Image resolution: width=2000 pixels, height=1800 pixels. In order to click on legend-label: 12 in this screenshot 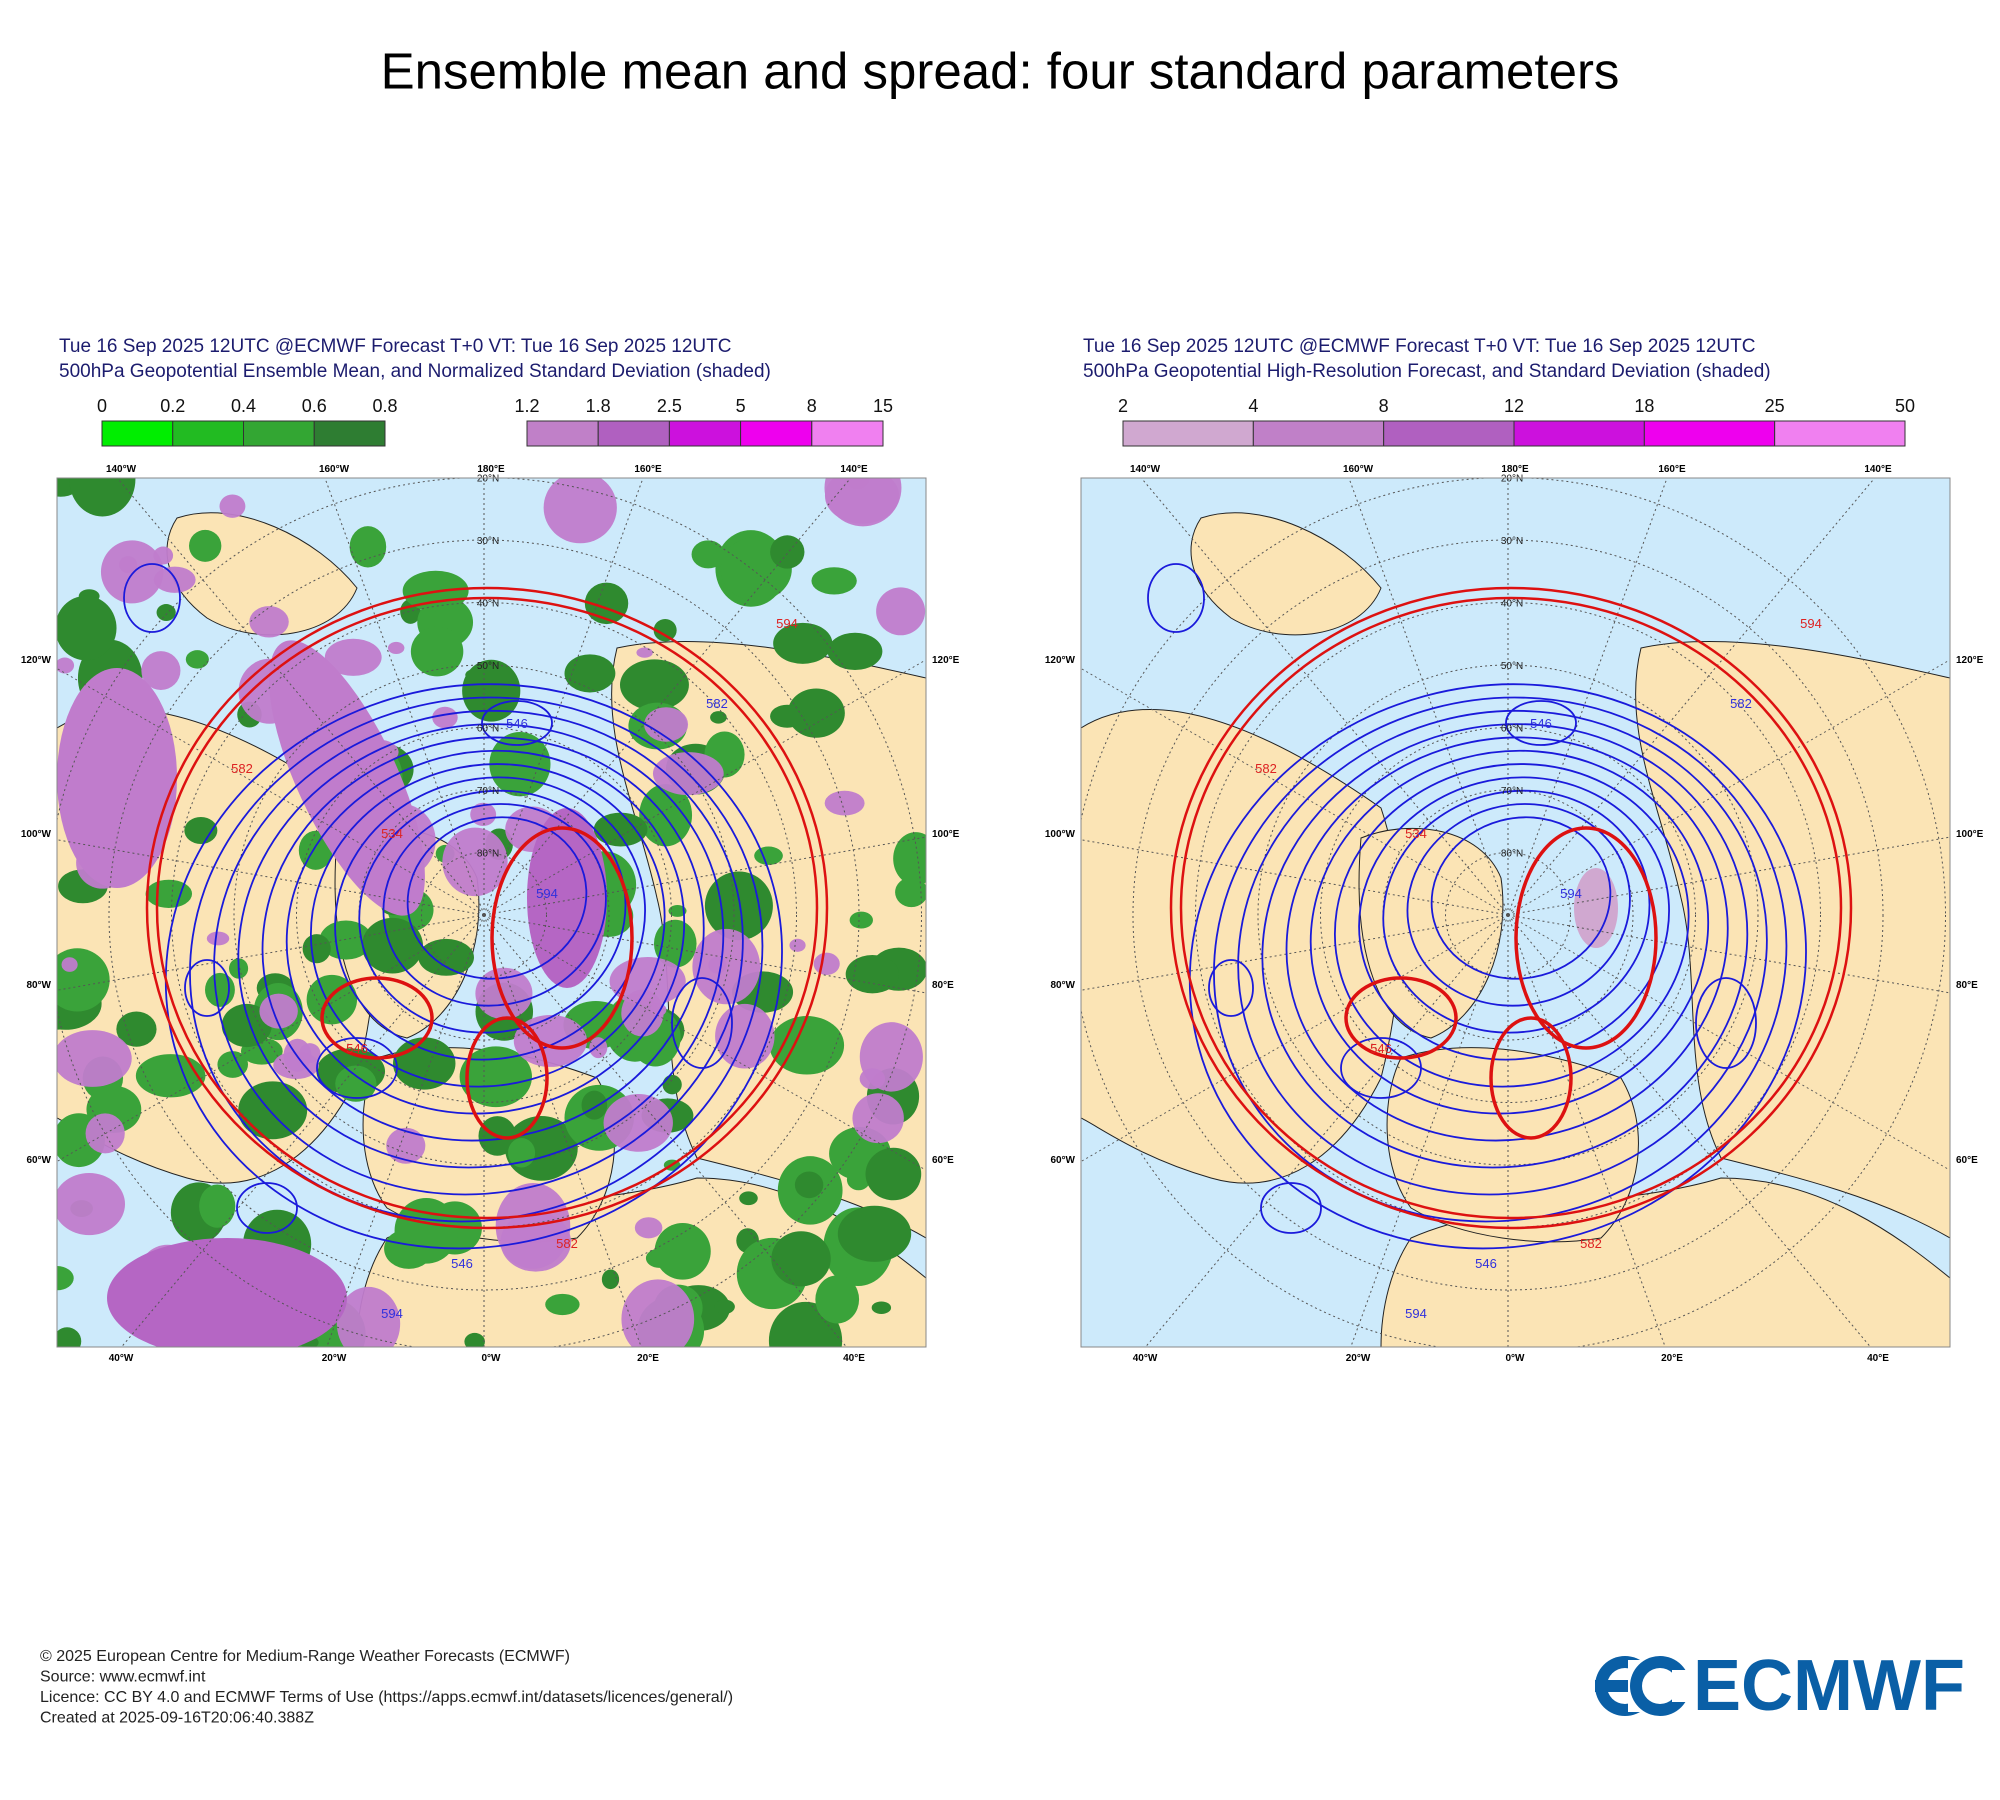, I will do `click(1514, 406)`.